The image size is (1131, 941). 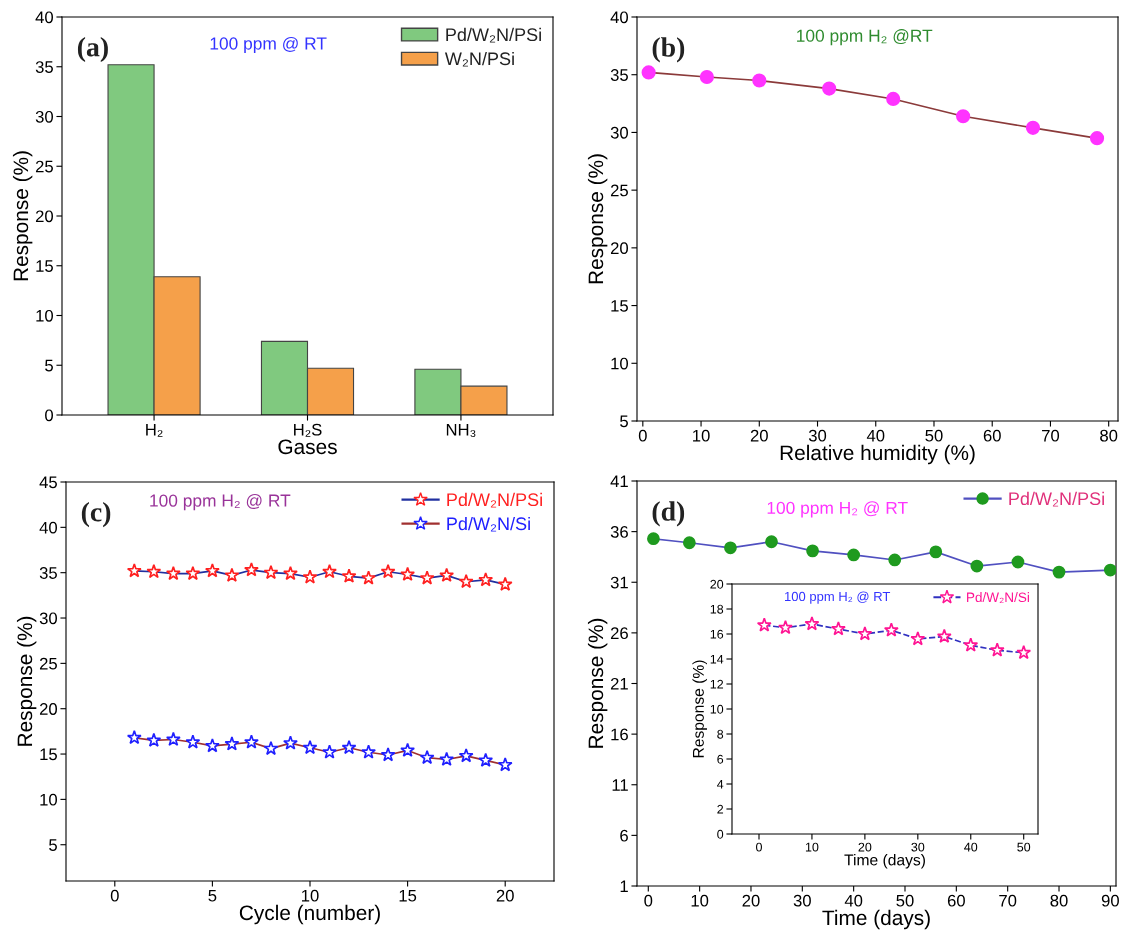 I want to click on y-tick-label: 15, so click(x=619, y=306).